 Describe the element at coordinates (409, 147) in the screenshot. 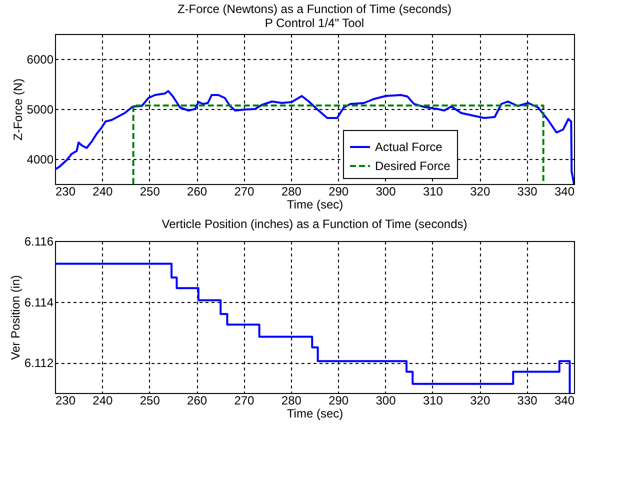

I see `legend-label: Actual Force` at that location.